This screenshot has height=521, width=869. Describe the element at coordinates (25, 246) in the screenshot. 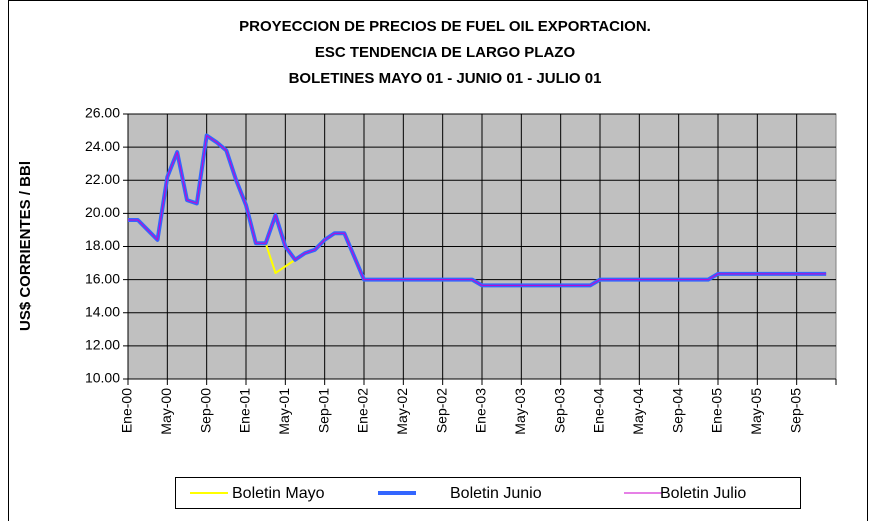

I see `y-axis-label: US$ CORRIENTES / BBl` at that location.